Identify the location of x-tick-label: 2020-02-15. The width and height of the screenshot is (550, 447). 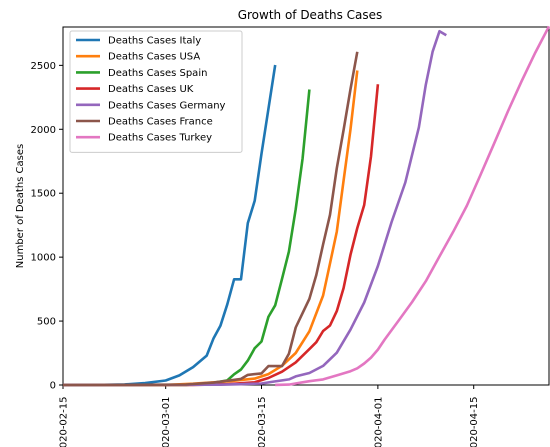
(64, 422).